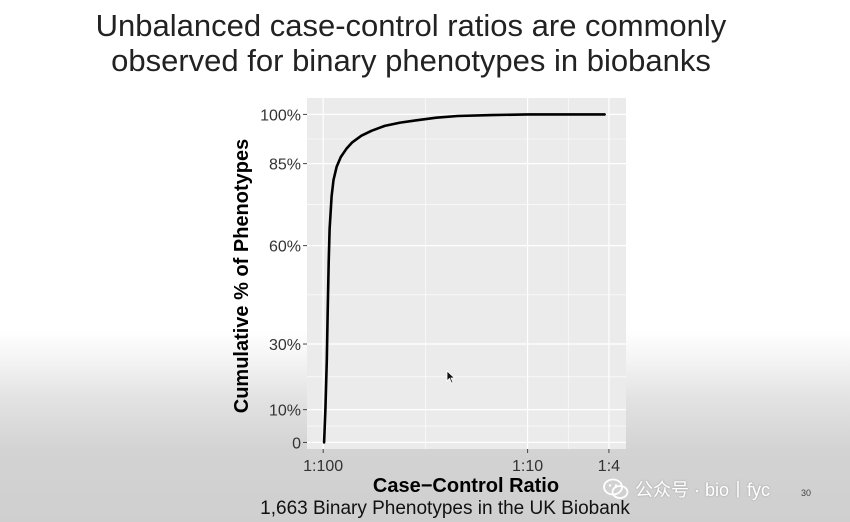  What do you see at coordinates (296, 443) in the screenshot?
I see `y-tick-label: 0` at bounding box center [296, 443].